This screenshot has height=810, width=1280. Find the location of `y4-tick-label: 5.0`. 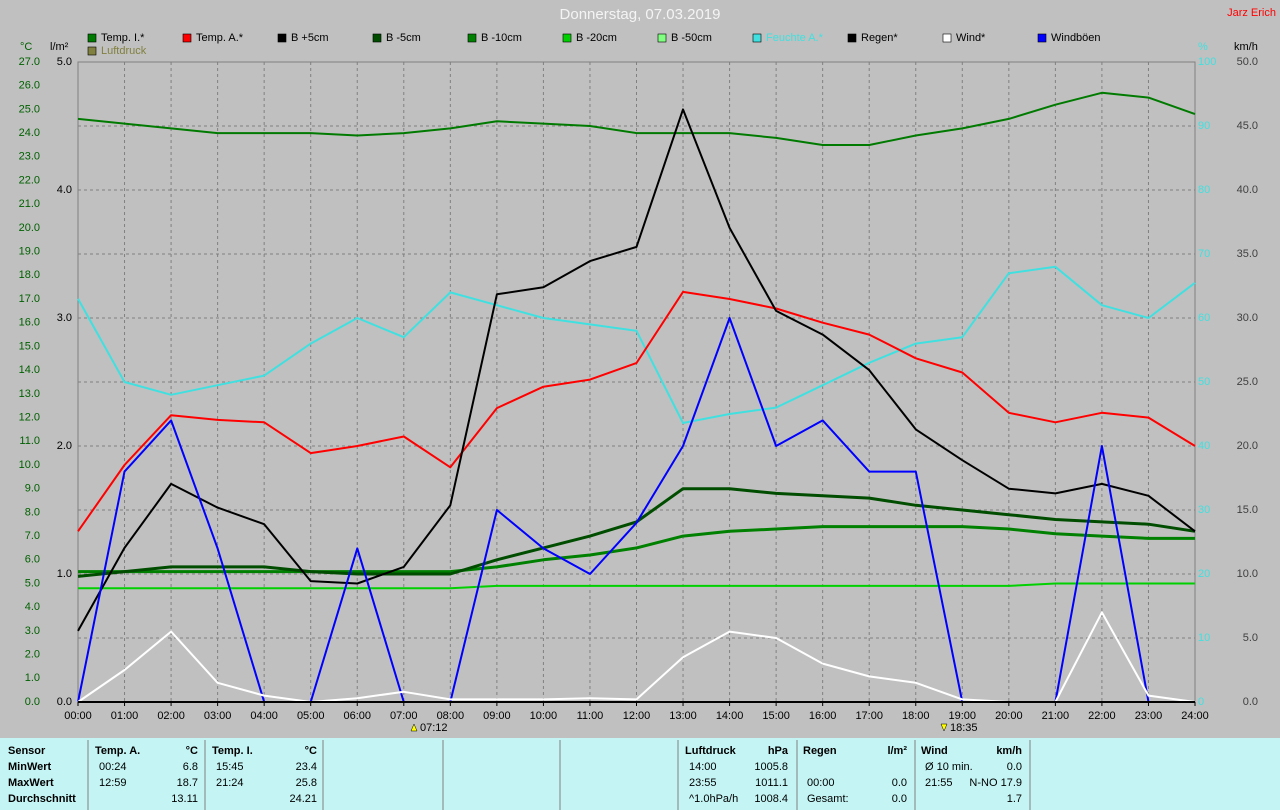

y4-tick-label: 5.0 is located at coordinates (1250, 638).